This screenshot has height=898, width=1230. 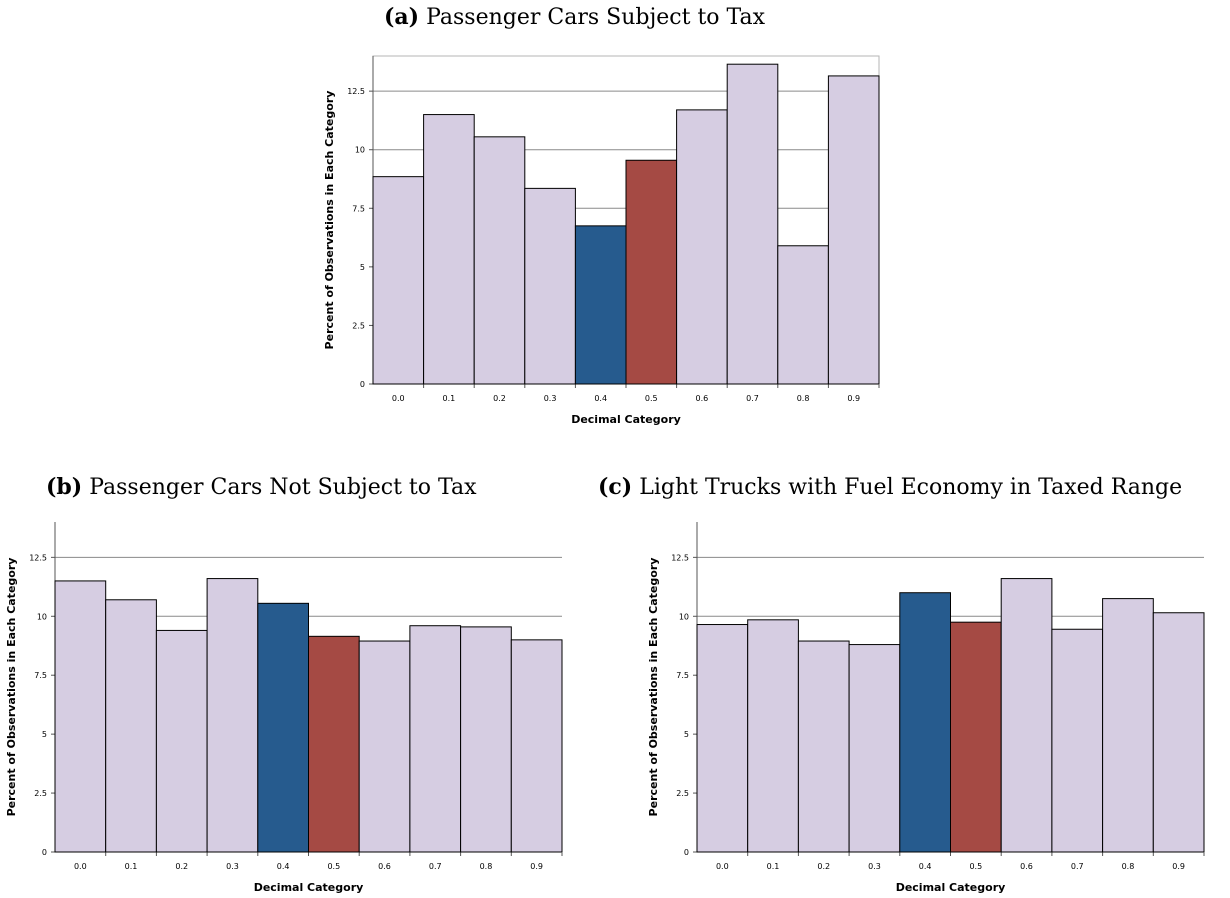 What do you see at coordinates (283, 487) in the screenshot?
I see `panel-b-title-text: Passenger Cars Not Subject to Tax` at bounding box center [283, 487].